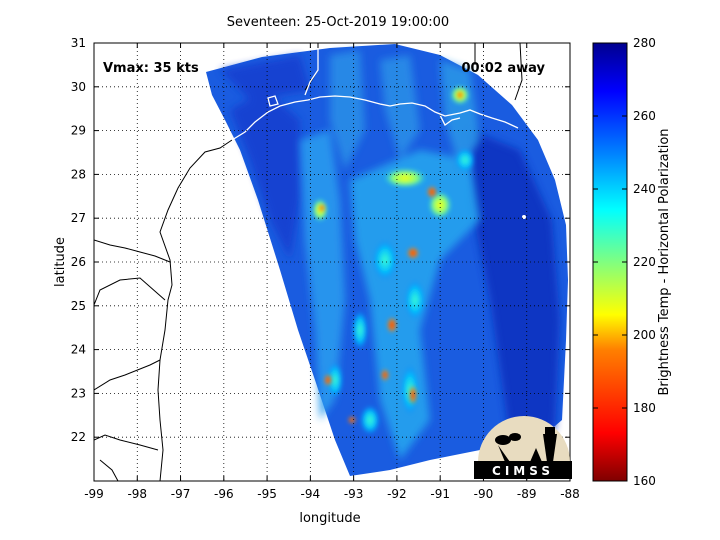  What do you see at coordinates (484, 494) in the screenshot?
I see `x-tick-label: -90` at bounding box center [484, 494].